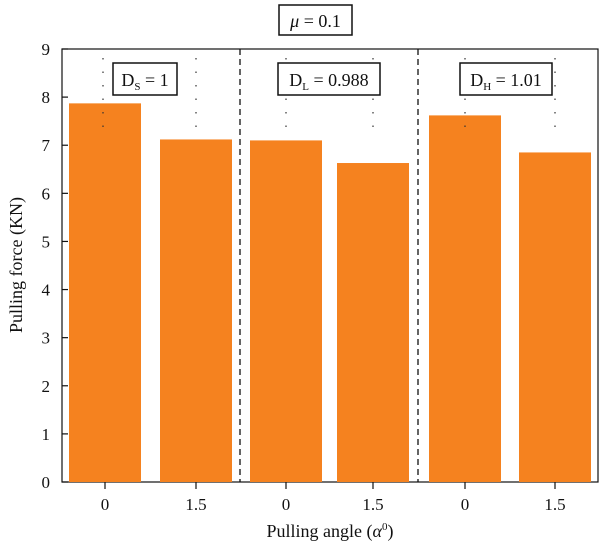 The image size is (600, 547). Describe the element at coordinates (154, 80) in the screenshot. I see `group-box-label-value: = 1` at that location.